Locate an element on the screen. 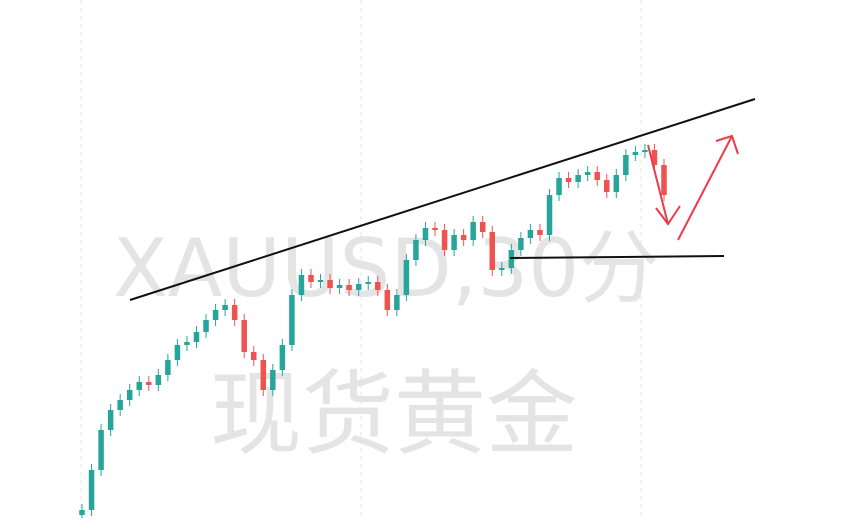 The height and width of the screenshot is (520, 860). support-line is located at coordinates (617, 257).